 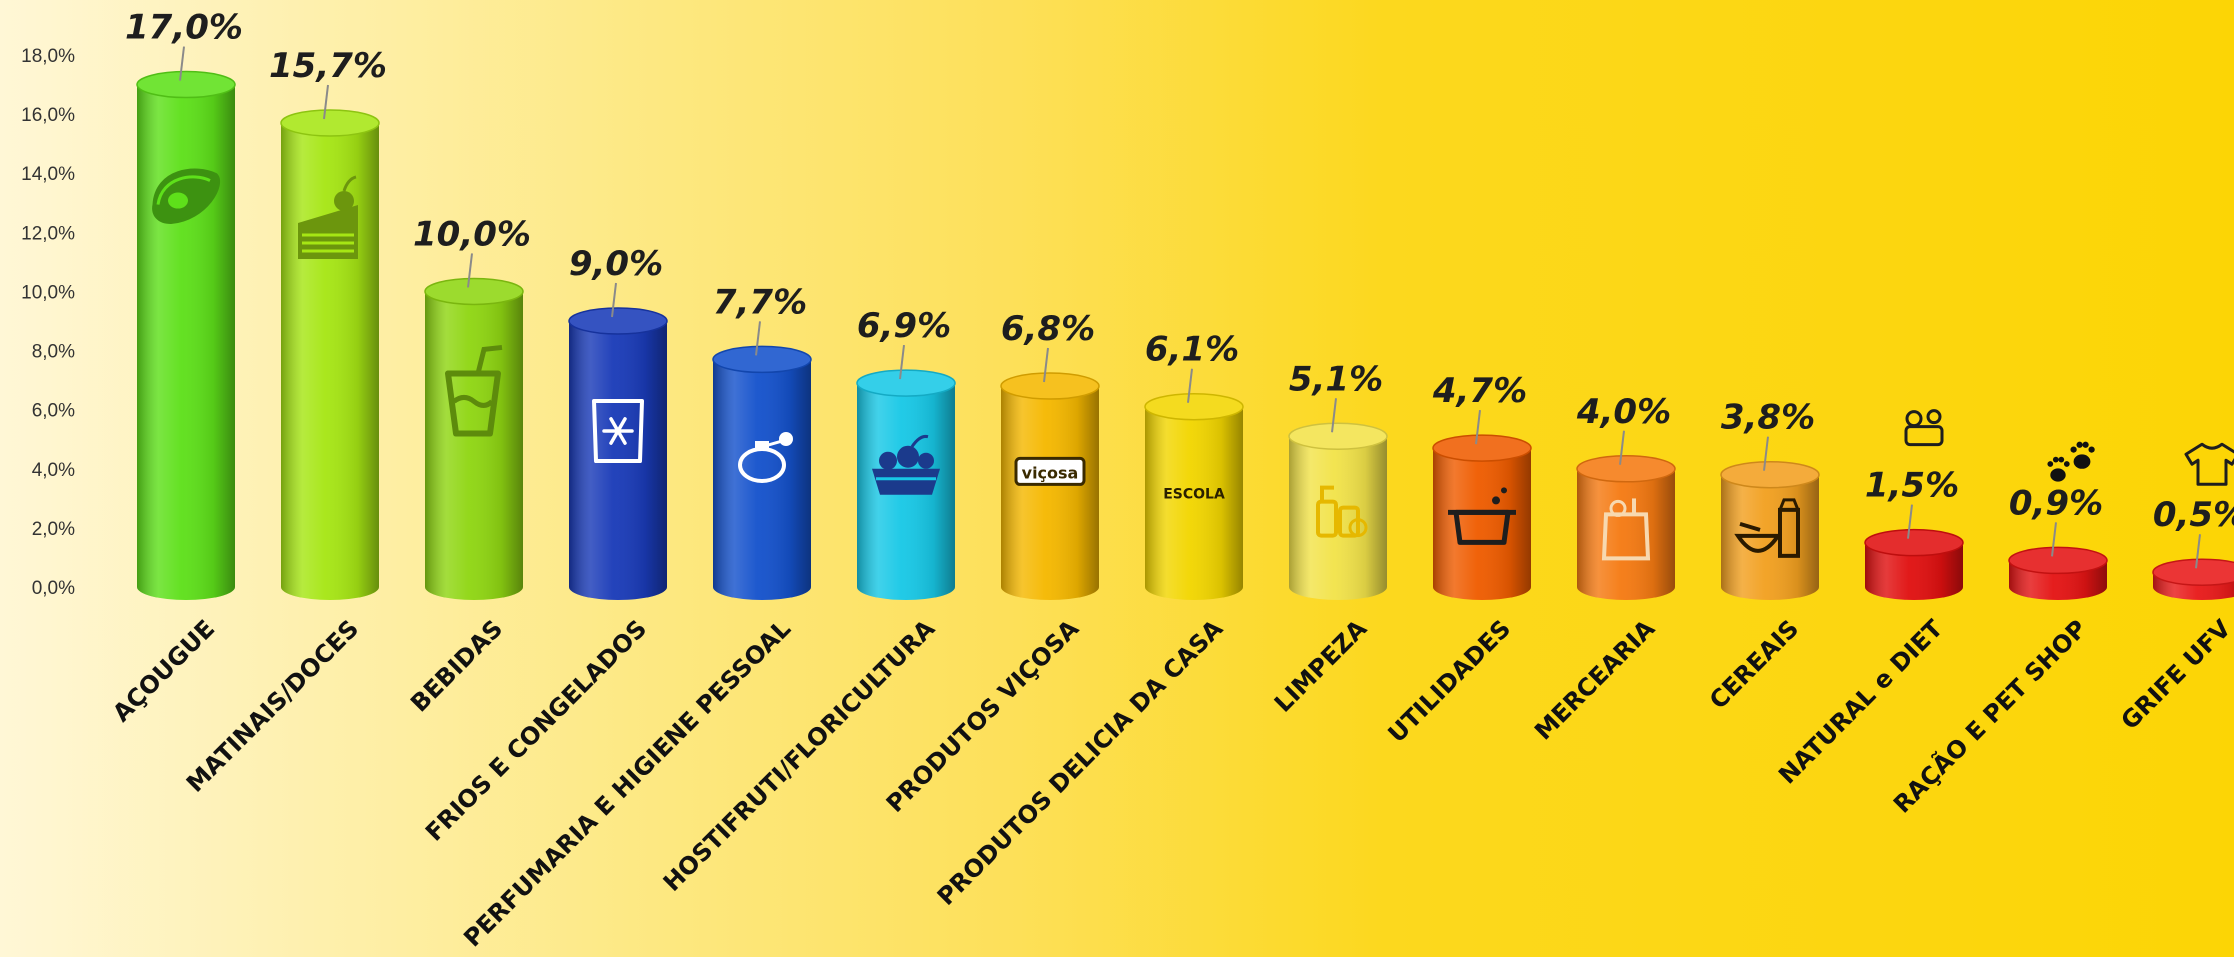 What do you see at coordinates (1192, 350) in the screenshot?
I see `value-label: 6,1%` at bounding box center [1192, 350].